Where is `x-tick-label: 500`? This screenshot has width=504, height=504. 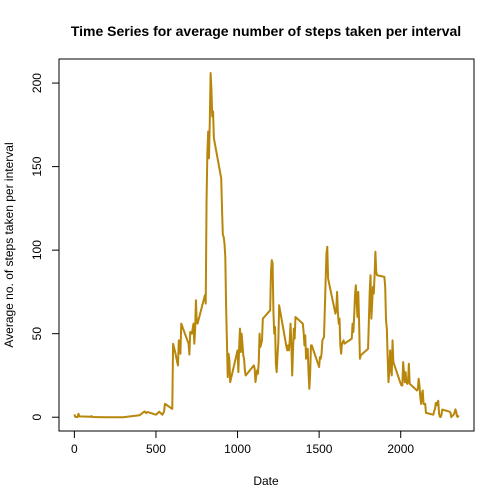
x-tick-label: 500 is located at coordinates (156, 449).